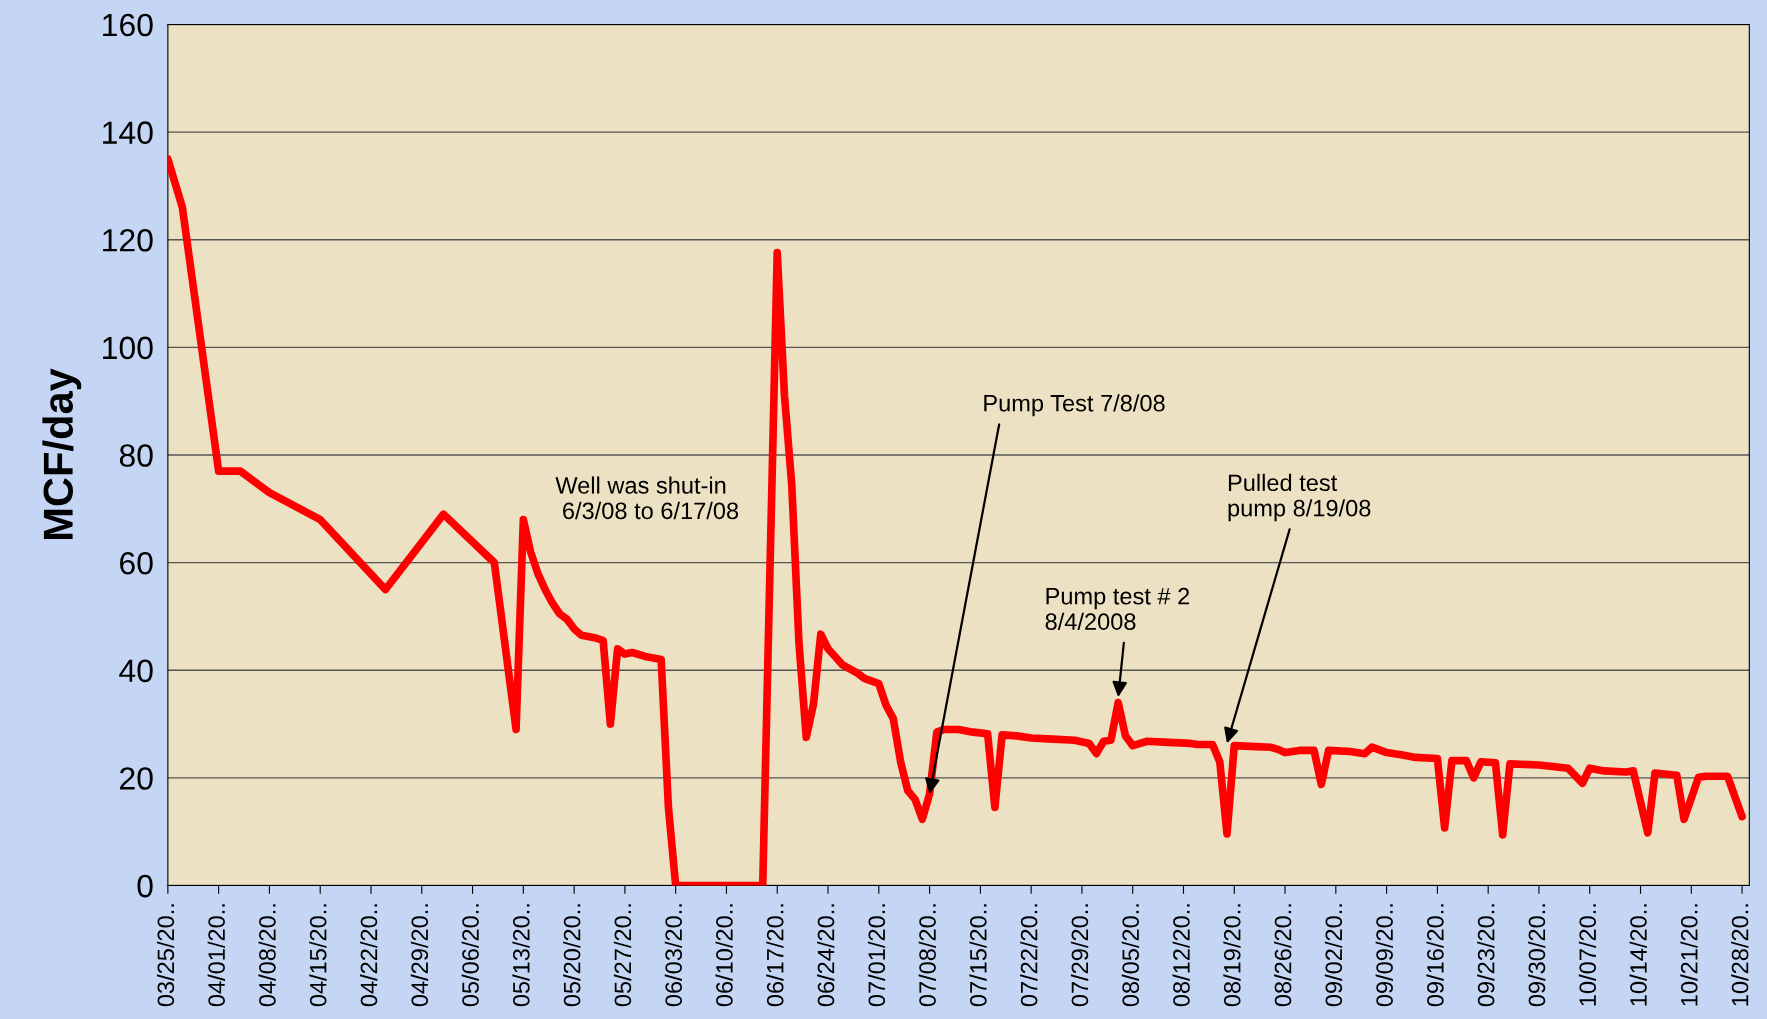 The width and height of the screenshot is (1767, 1019). I want to click on x-tick-label: 06/17/20.., so click(775, 955).